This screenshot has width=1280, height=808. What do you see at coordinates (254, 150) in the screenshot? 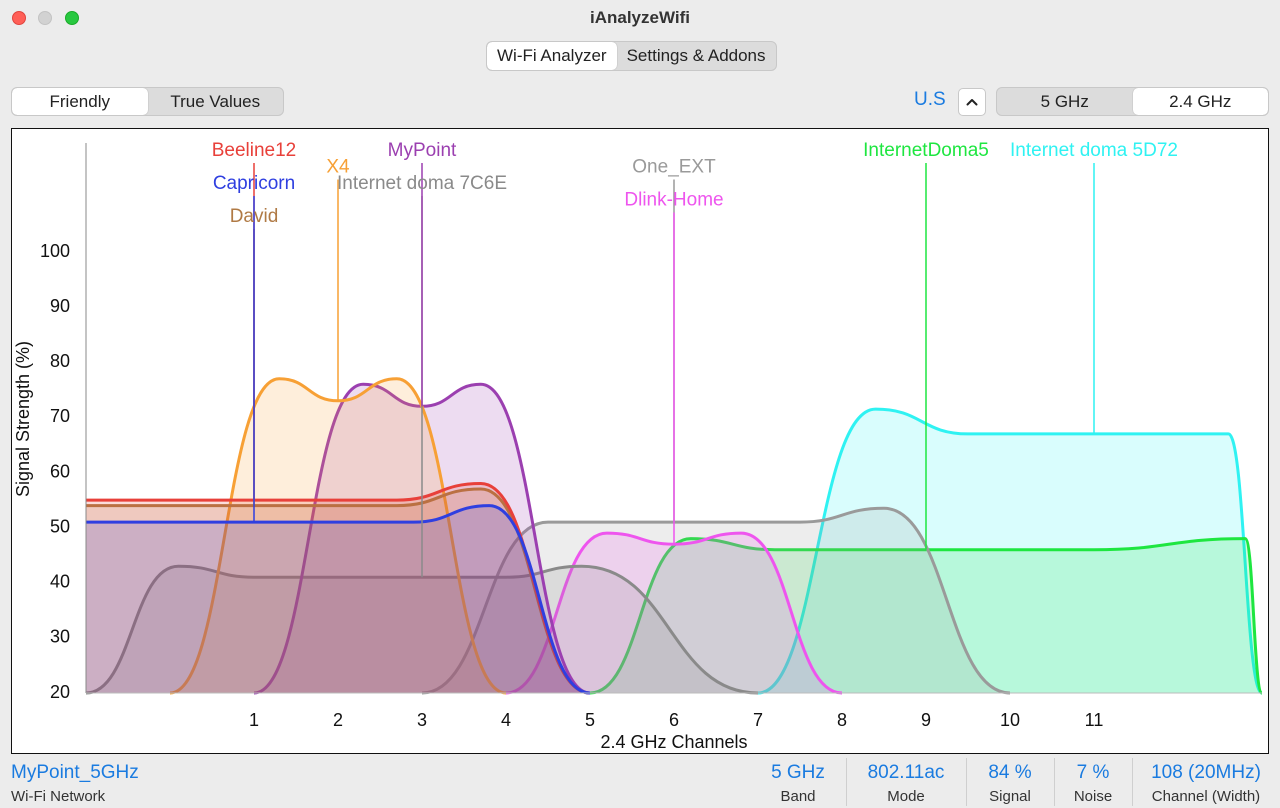
I see `series-label-8: Beeline12` at bounding box center [254, 150].